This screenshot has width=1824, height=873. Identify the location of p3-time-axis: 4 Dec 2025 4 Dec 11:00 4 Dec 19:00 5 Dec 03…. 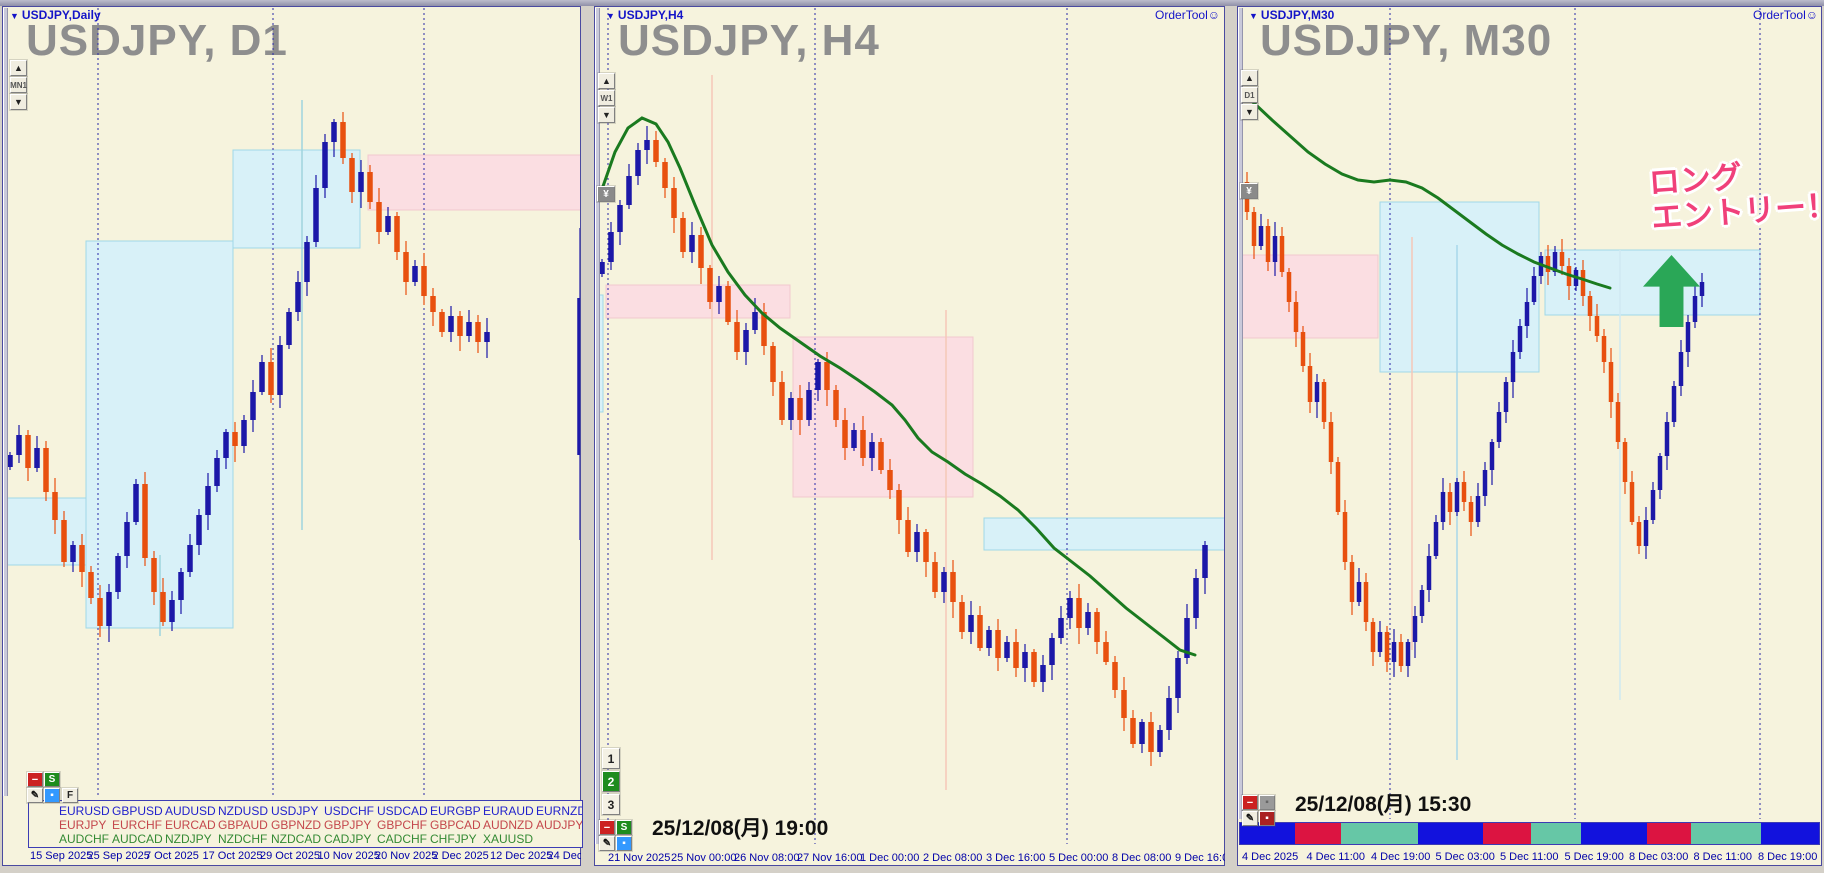
(1529, 857).